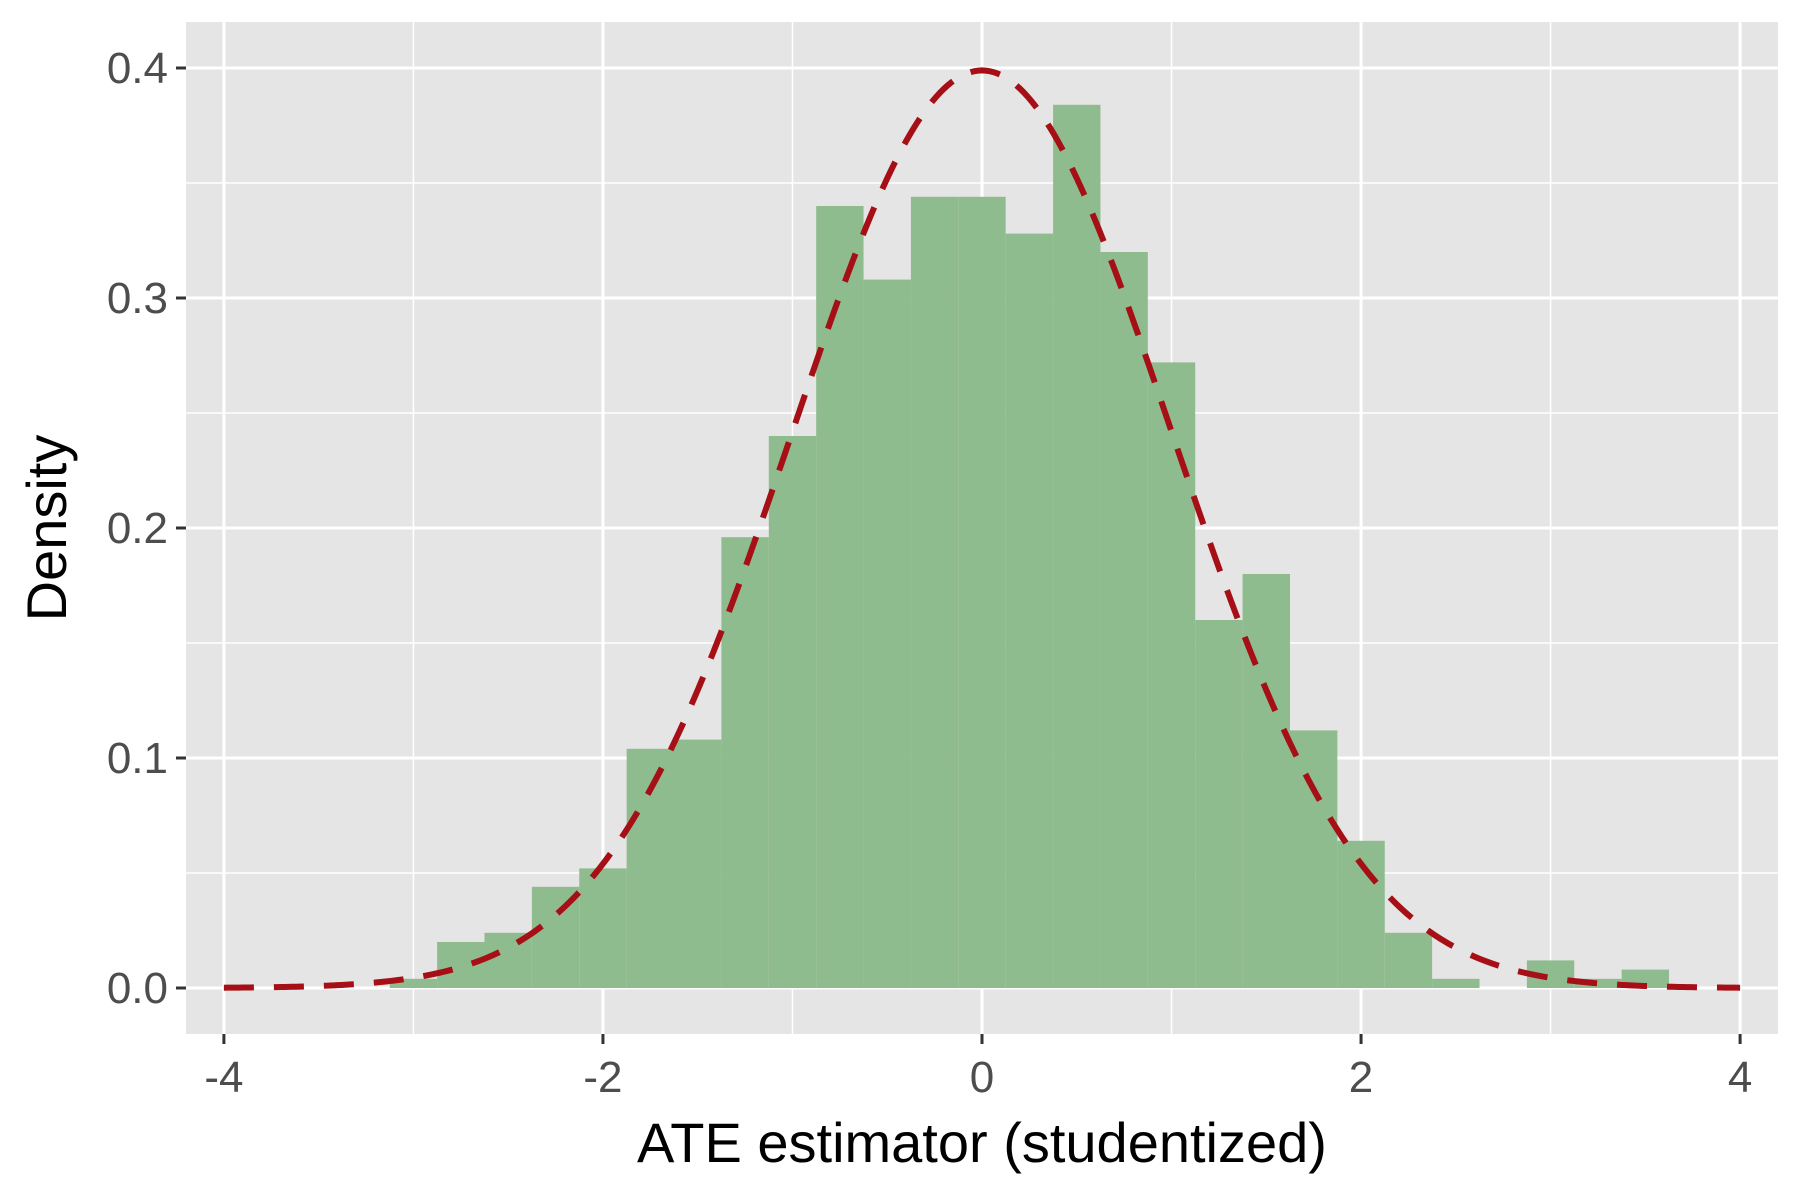 This screenshot has height=1200, width=1800. Describe the element at coordinates (602, 1077) in the screenshot. I see `x-tick-label: -2` at that location.